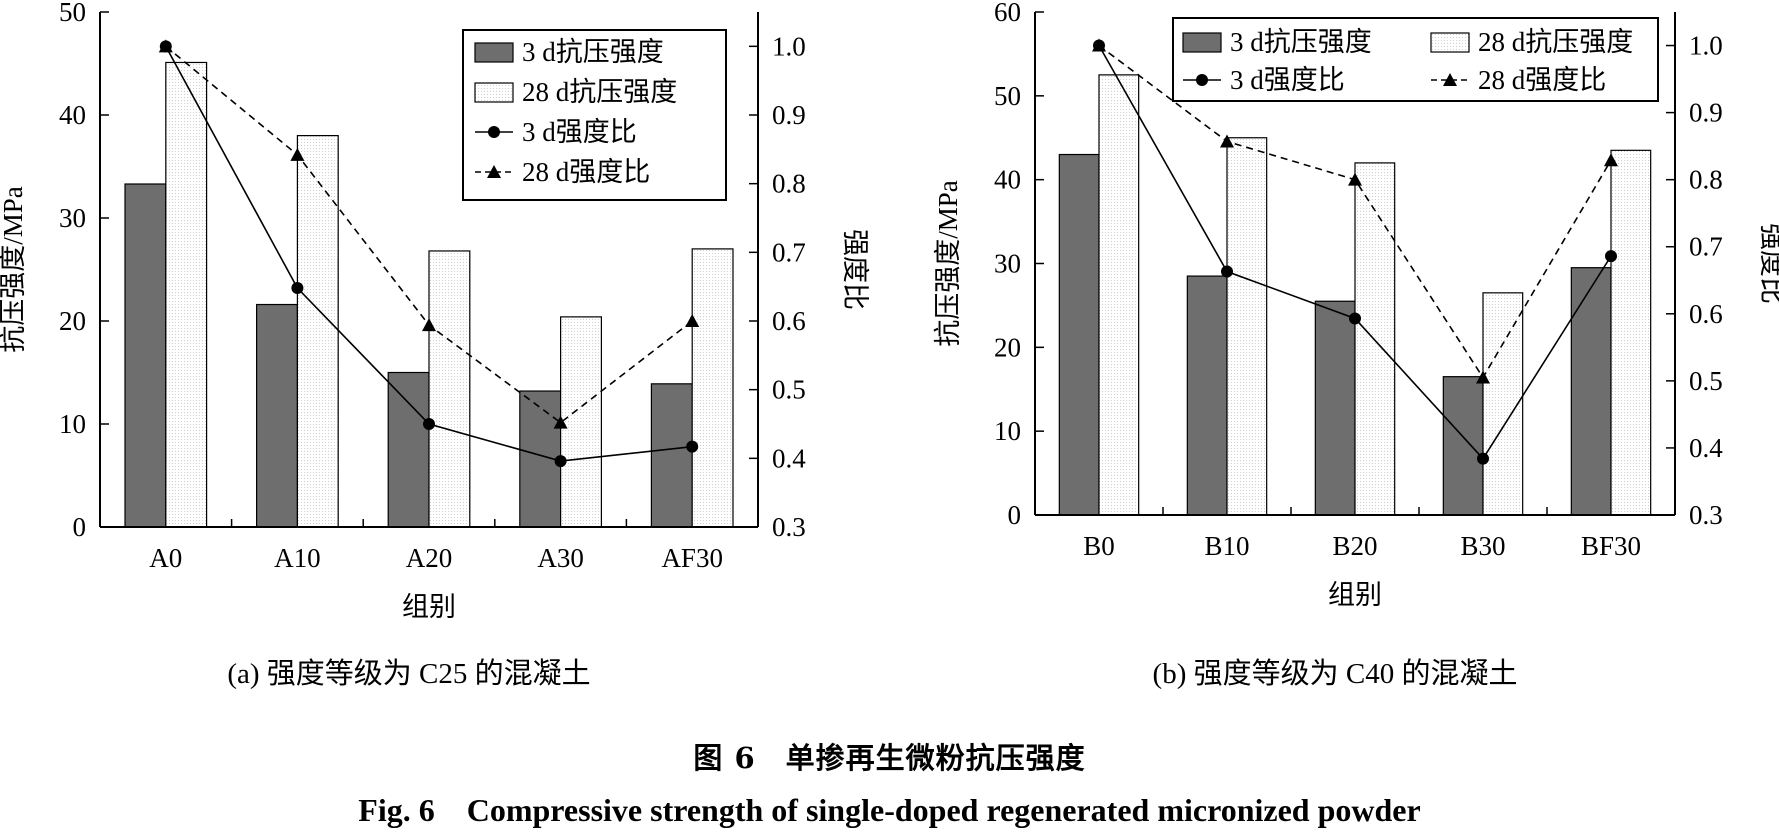  I want to click on figure-caption-cn: 图 6 单掺再生微粉抗压强度, so click(889, 758).